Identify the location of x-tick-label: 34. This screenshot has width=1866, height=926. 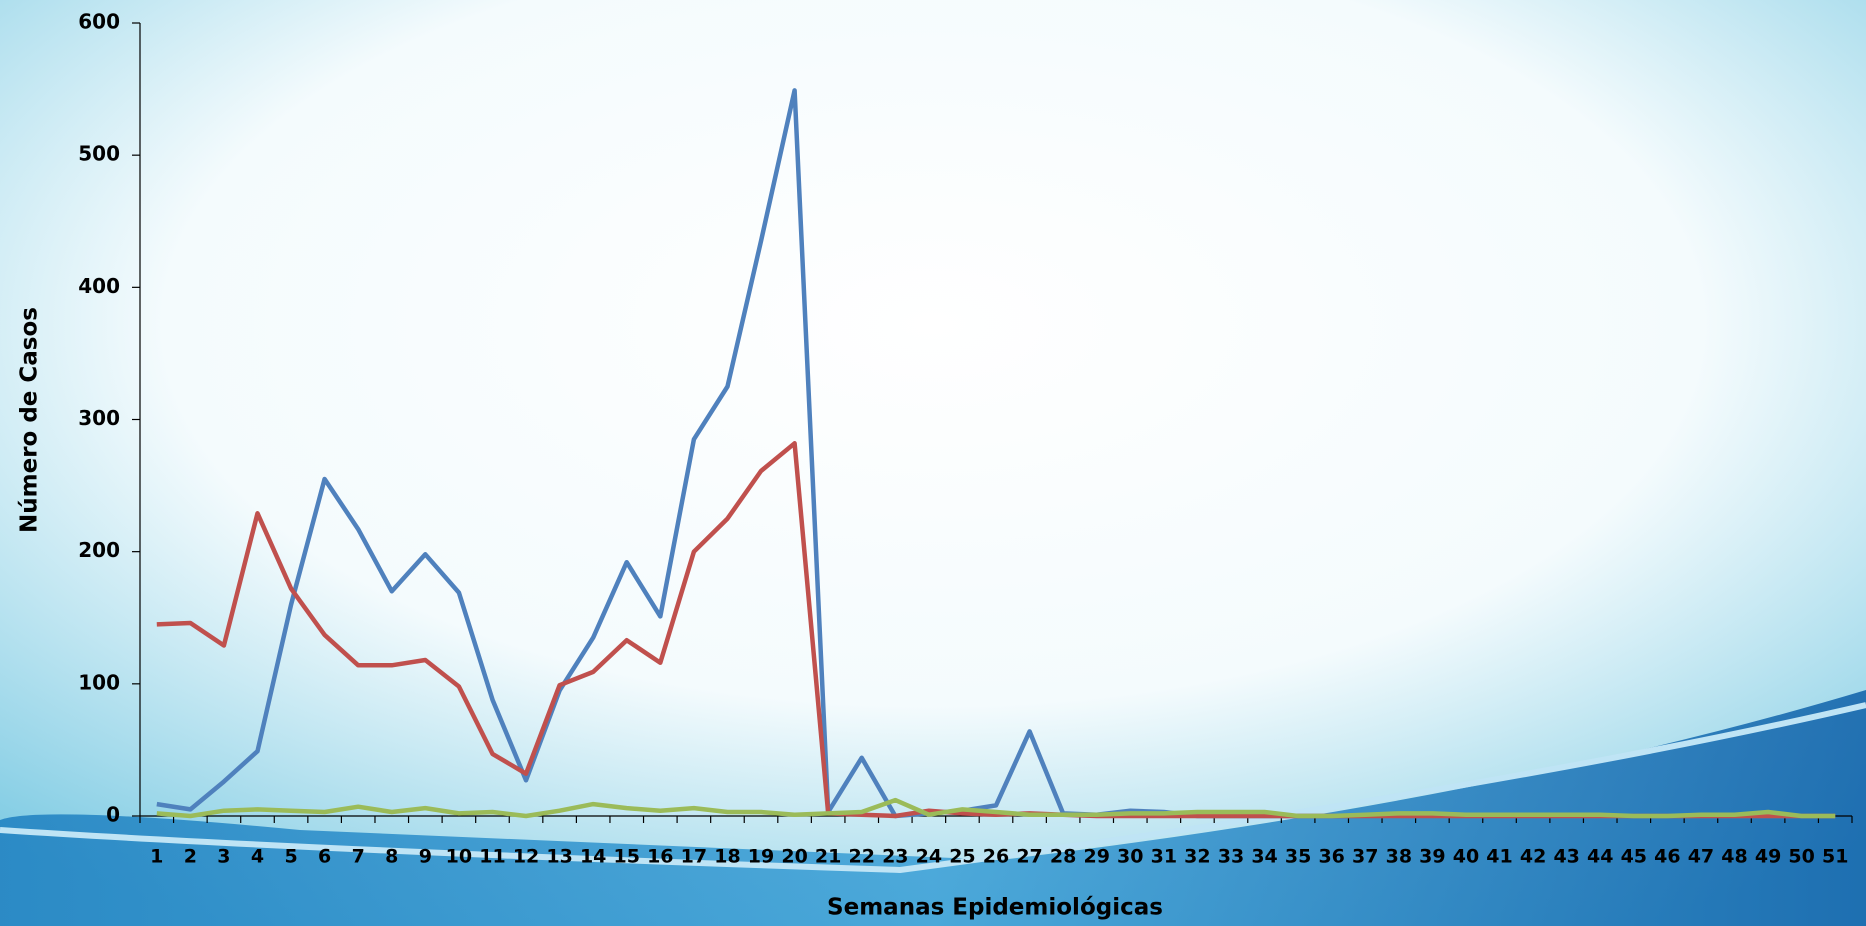
(1264, 857).